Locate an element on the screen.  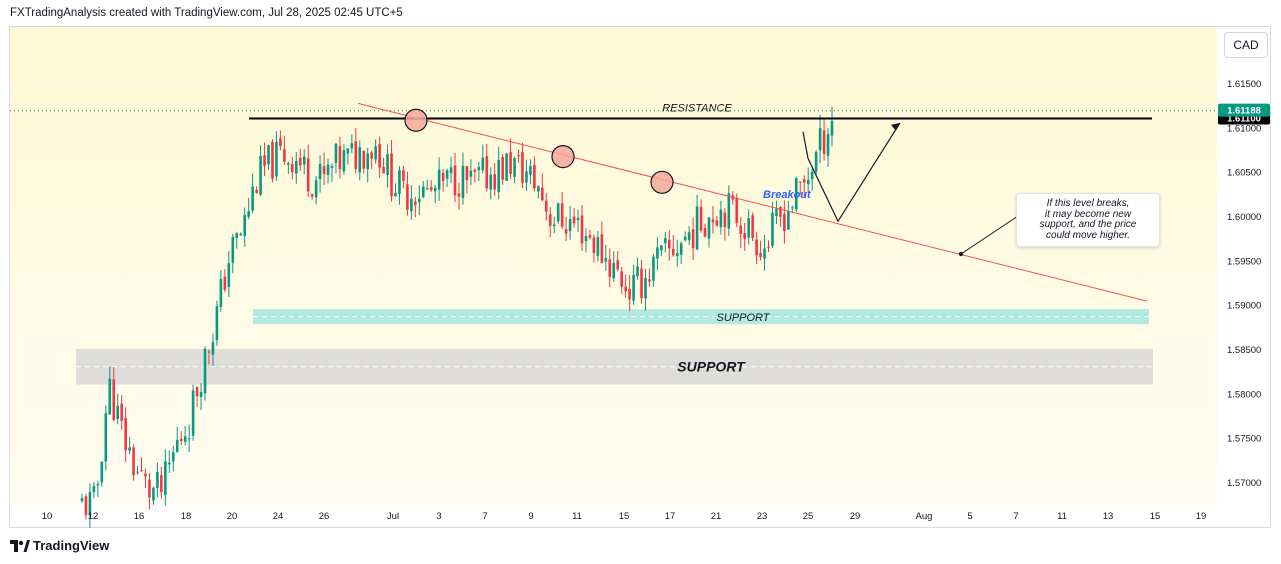
note-line: could move higher. is located at coordinates (1088, 235).